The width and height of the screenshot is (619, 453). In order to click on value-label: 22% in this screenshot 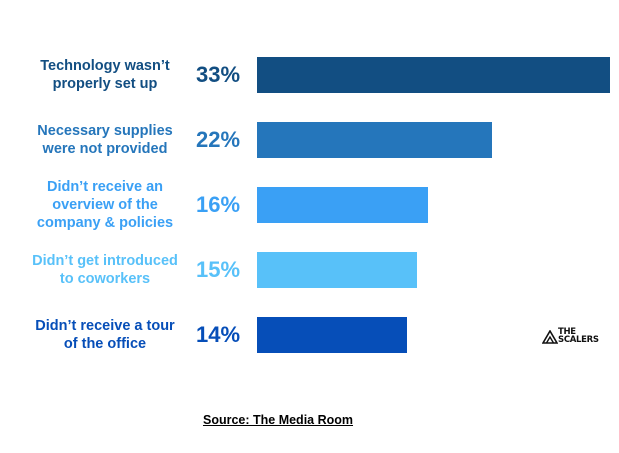, I will do `click(218, 139)`.